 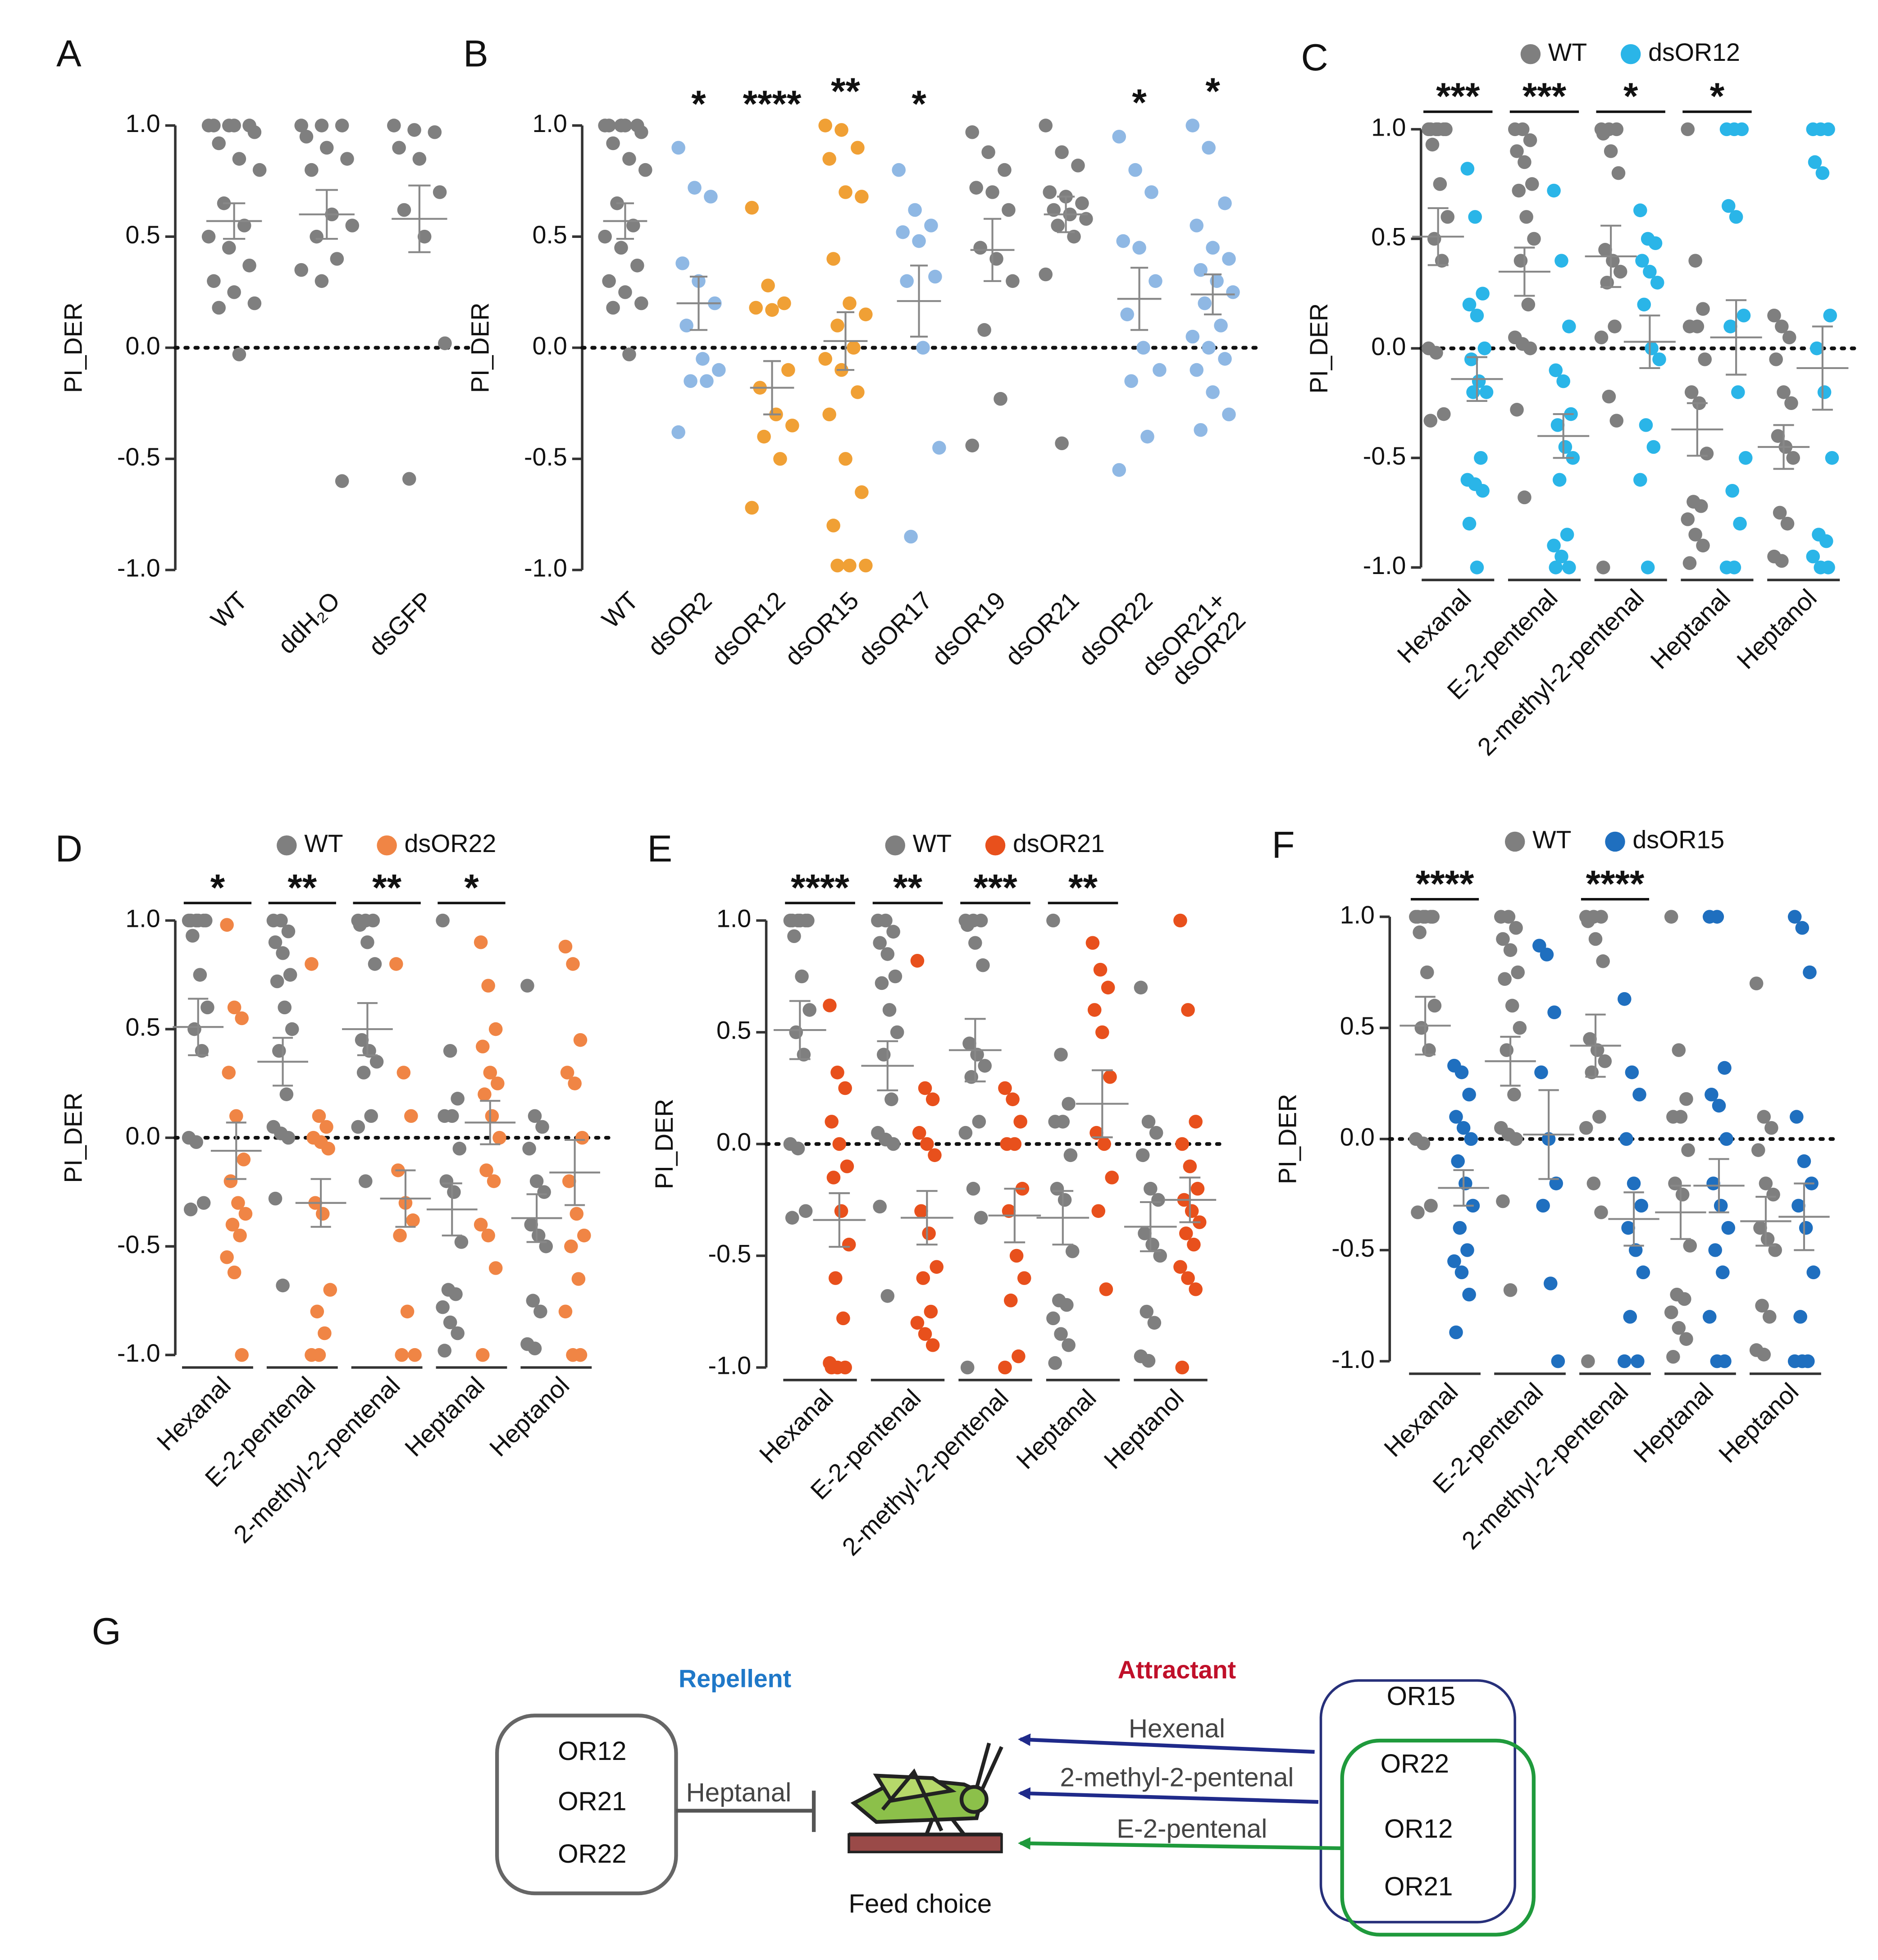 What do you see at coordinates (1567, 52) in the screenshot?
I see `legend-label: WT` at bounding box center [1567, 52].